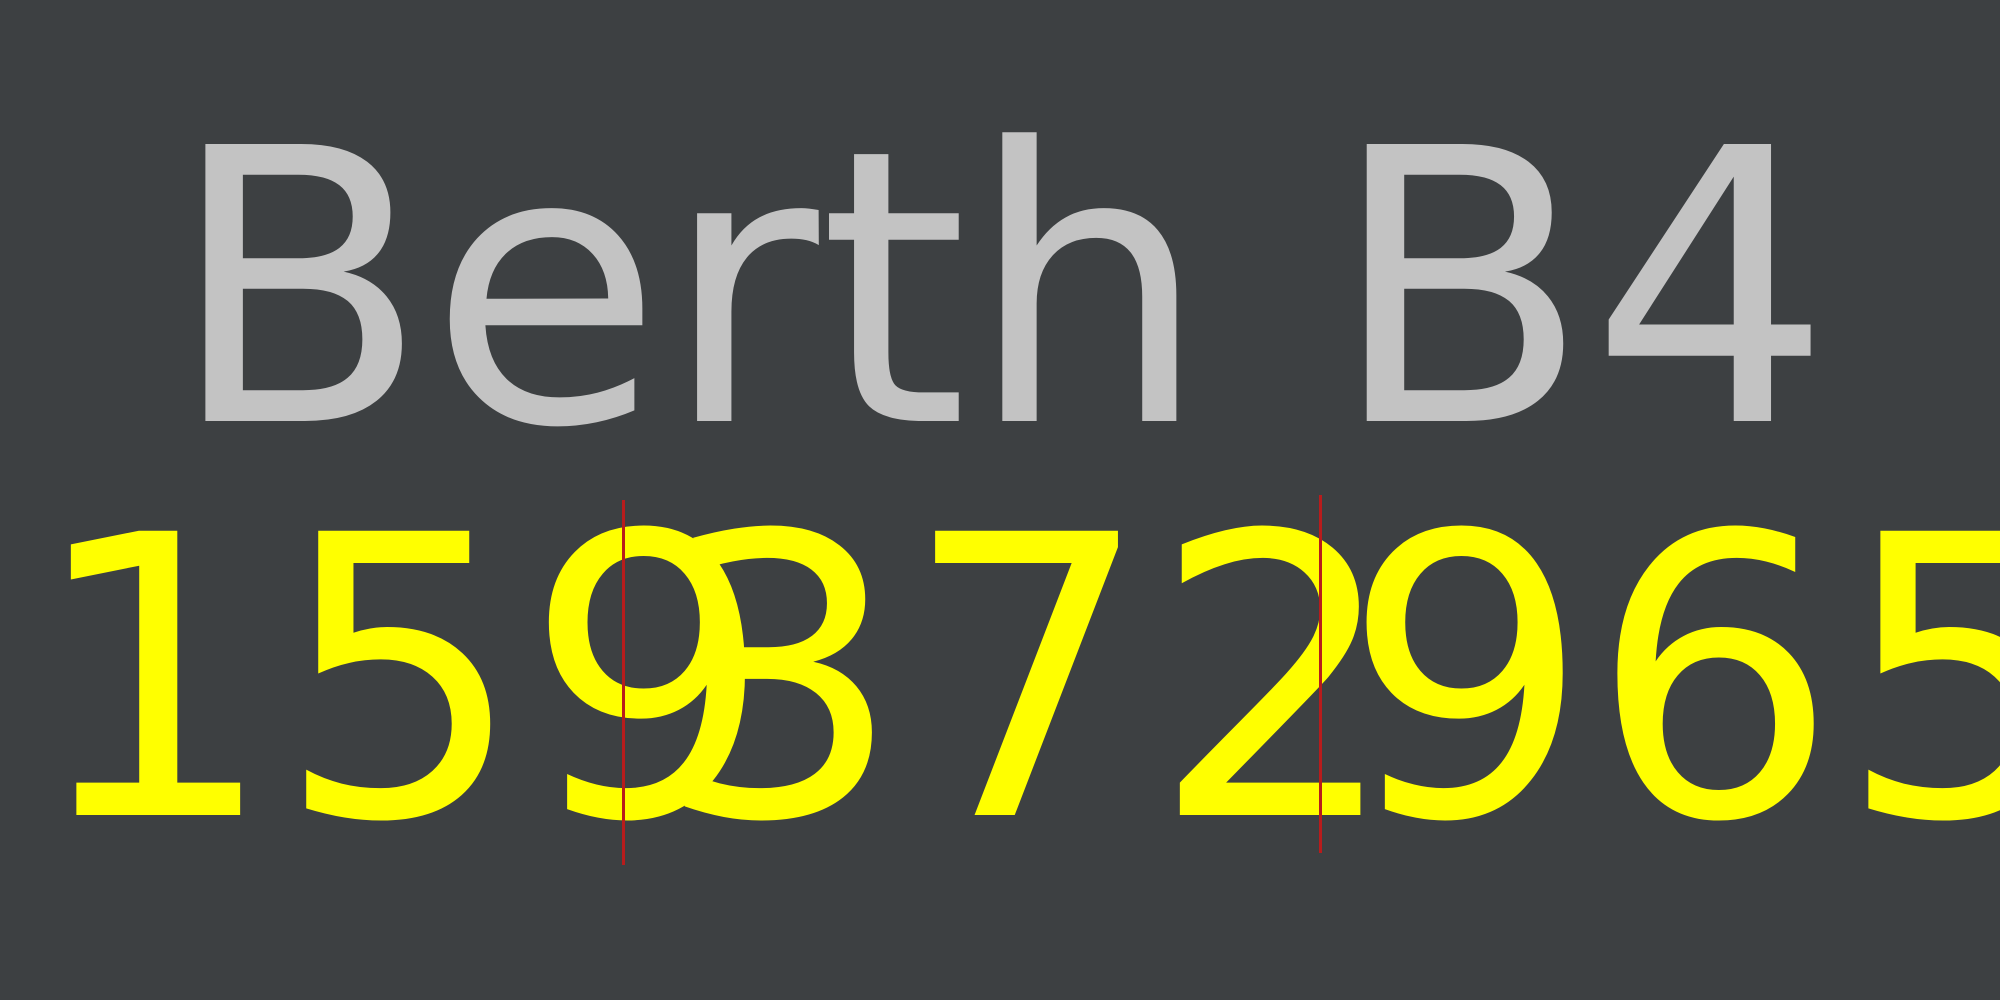 This screenshot has width=2000, height=1000. I want to click on digit: 3, so click(779, 680).